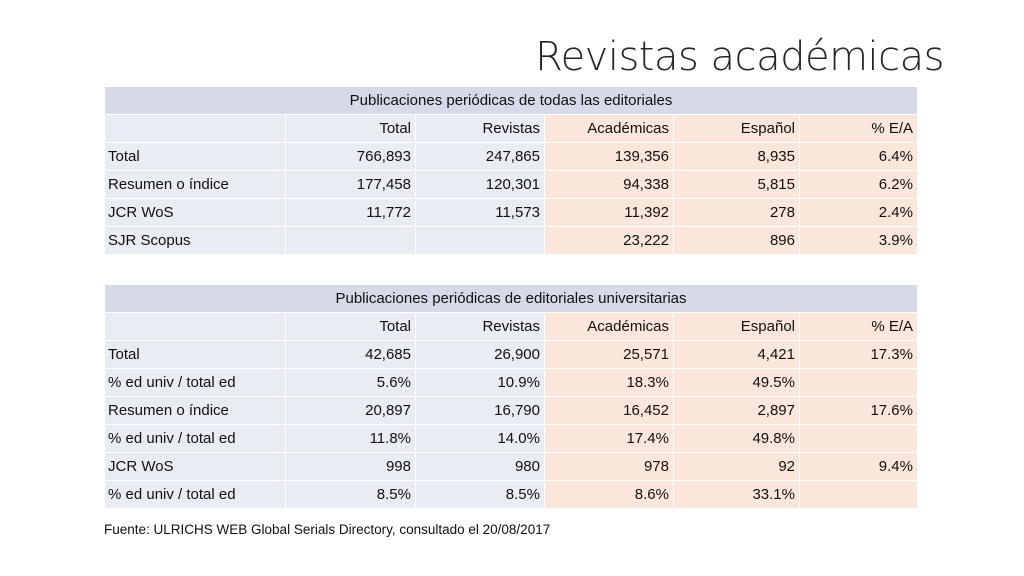 The height and width of the screenshot is (576, 1024). What do you see at coordinates (350, 156) in the screenshot?
I see `table-cell: 766,893` at bounding box center [350, 156].